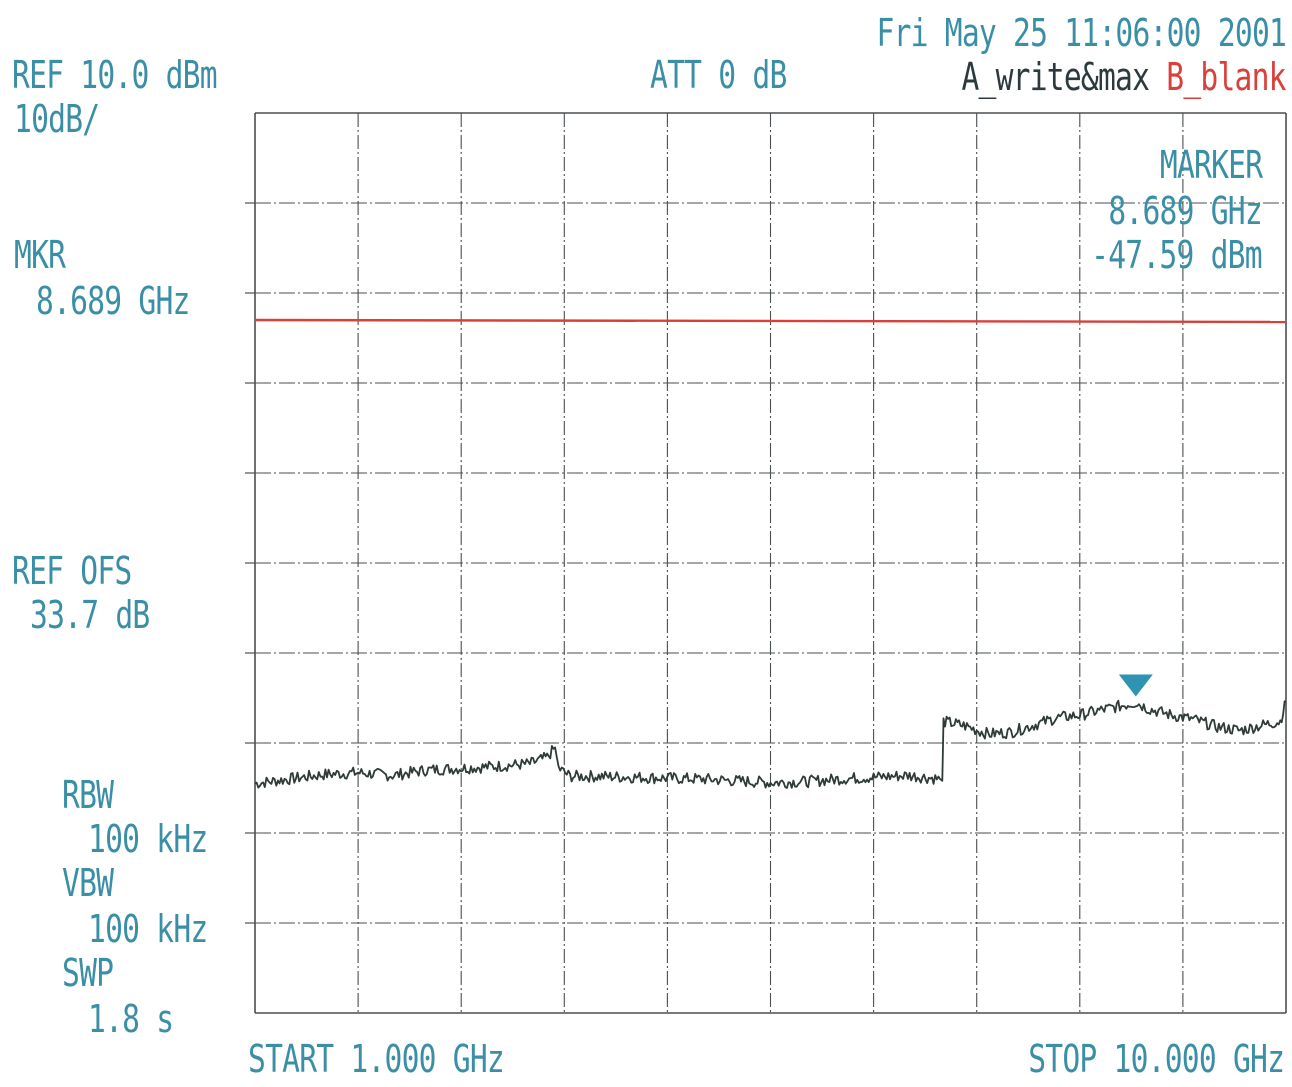 This screenshot has width=1292, height=1087. Describe the element at coordinates (1211, 165) in the screenshot. I see `marker-title: MARKER` at that location.